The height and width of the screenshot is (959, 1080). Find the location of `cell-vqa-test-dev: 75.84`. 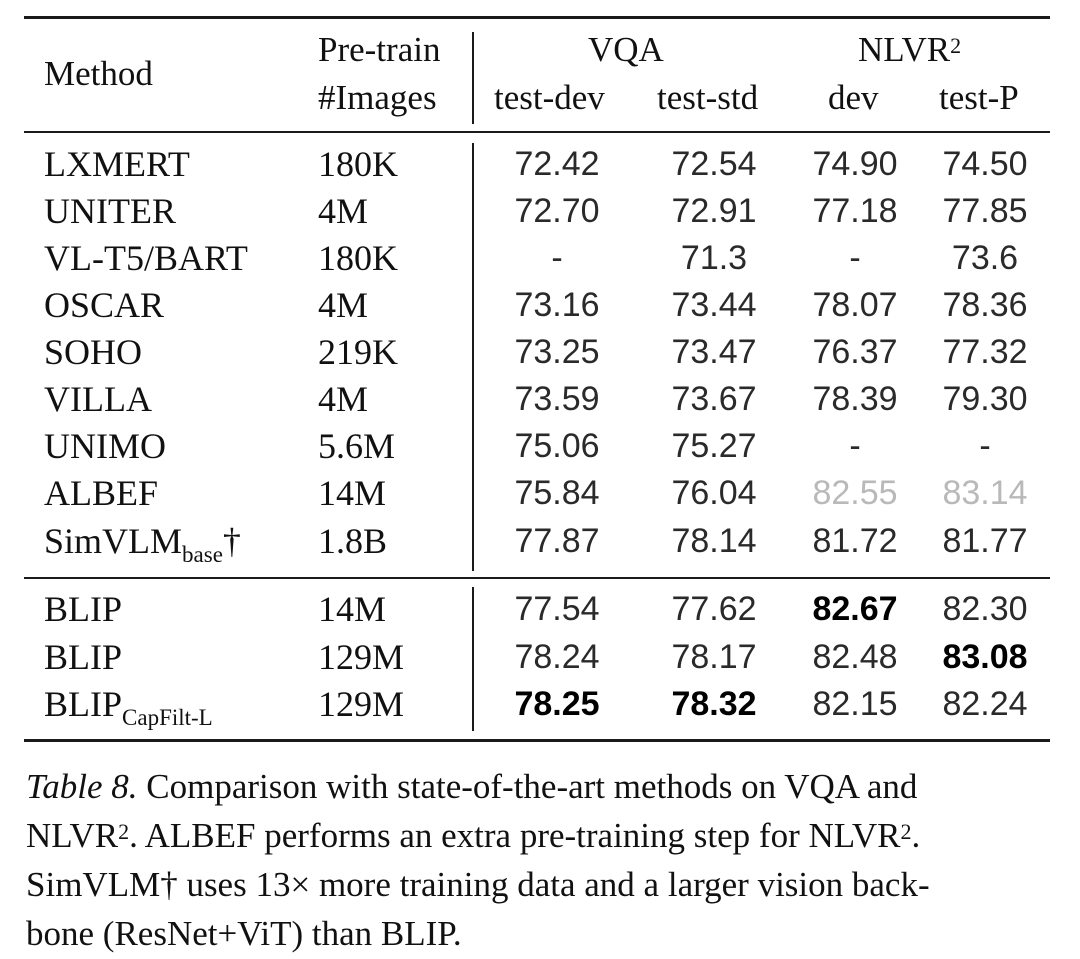

cell-vqa-test-dev: 75.84 is located at coordinates (557, 493).